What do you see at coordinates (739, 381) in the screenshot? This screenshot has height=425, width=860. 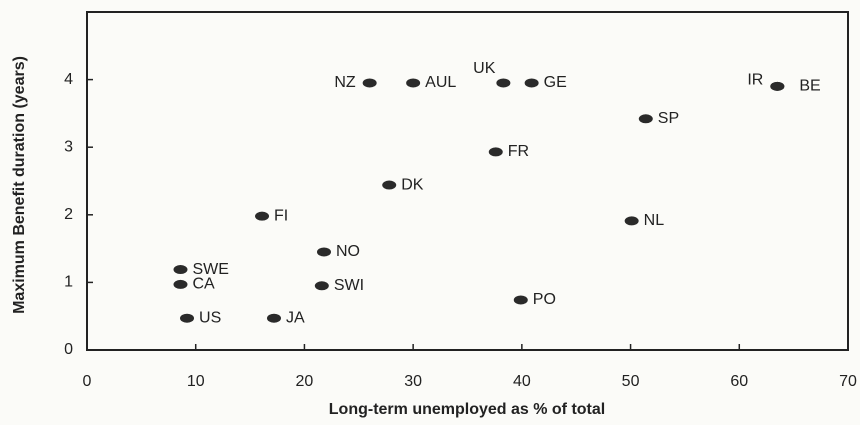 I see `x-tick-label: 60` at bounding box center [739, 381].